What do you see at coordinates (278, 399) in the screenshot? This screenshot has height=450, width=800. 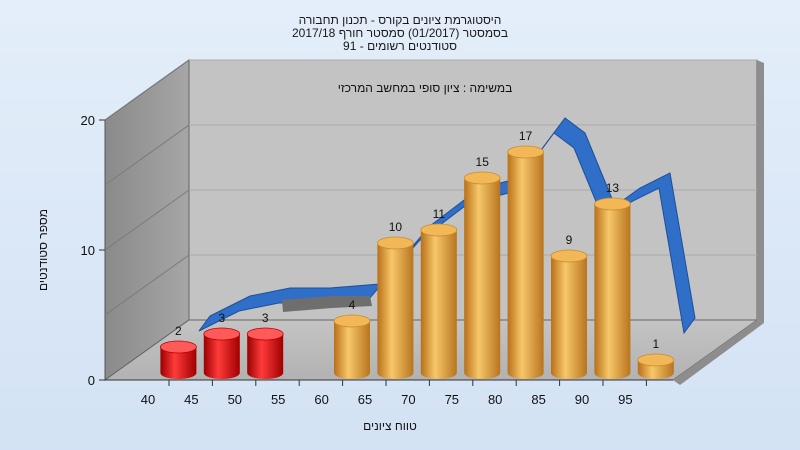 I see `x-tick-label: 55` at bounding box center [278, 399].